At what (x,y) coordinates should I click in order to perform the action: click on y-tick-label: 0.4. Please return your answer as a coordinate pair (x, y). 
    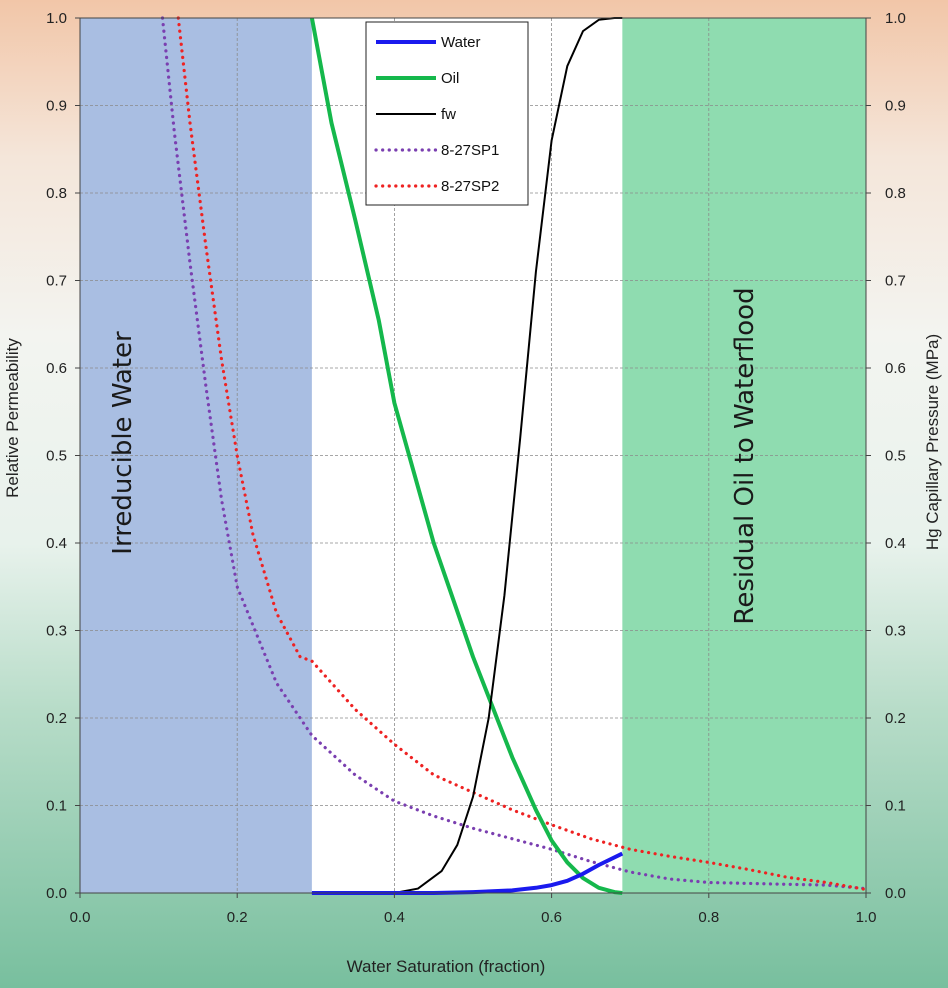
    Looking at the image, I should click on (56, 543).